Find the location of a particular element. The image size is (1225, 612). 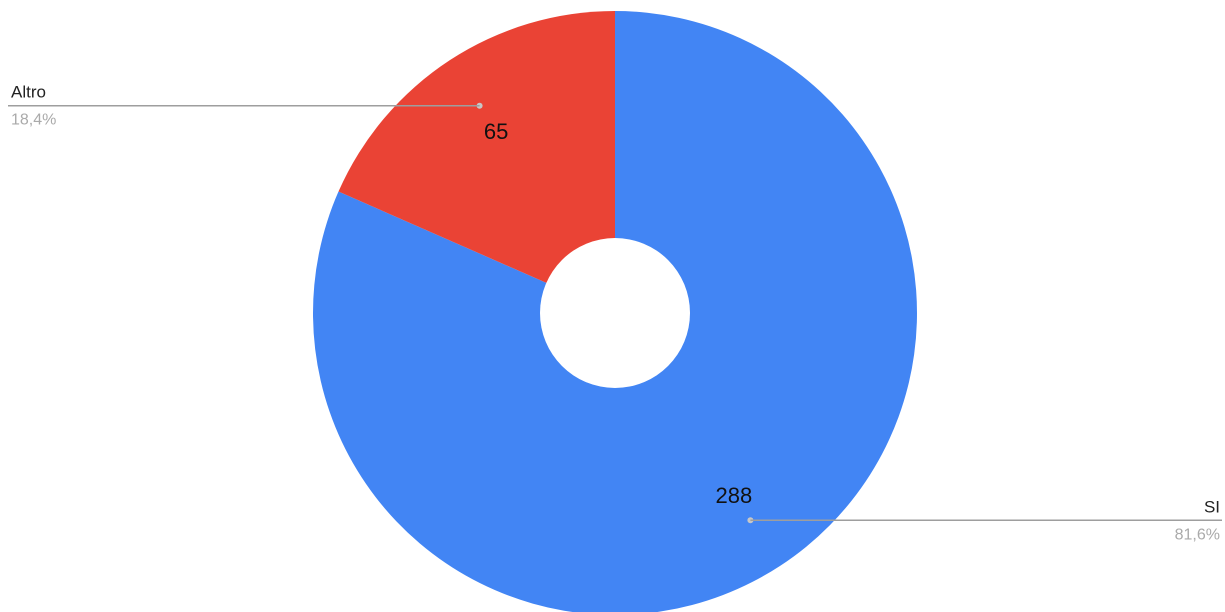

callout-percent-altro: 18,4% is located at coordinates (33, 120).